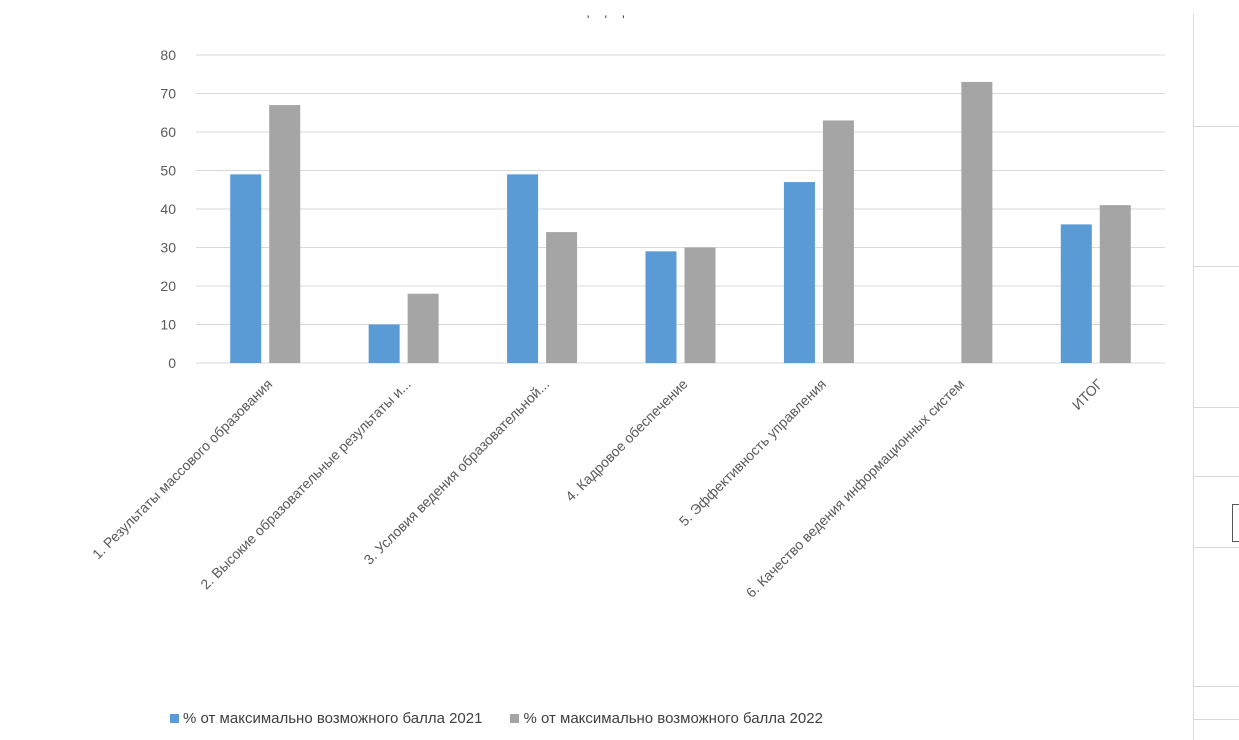  I want to click on legend-item-2022: % от максимально возможного балла 2022, so click(666, 718).